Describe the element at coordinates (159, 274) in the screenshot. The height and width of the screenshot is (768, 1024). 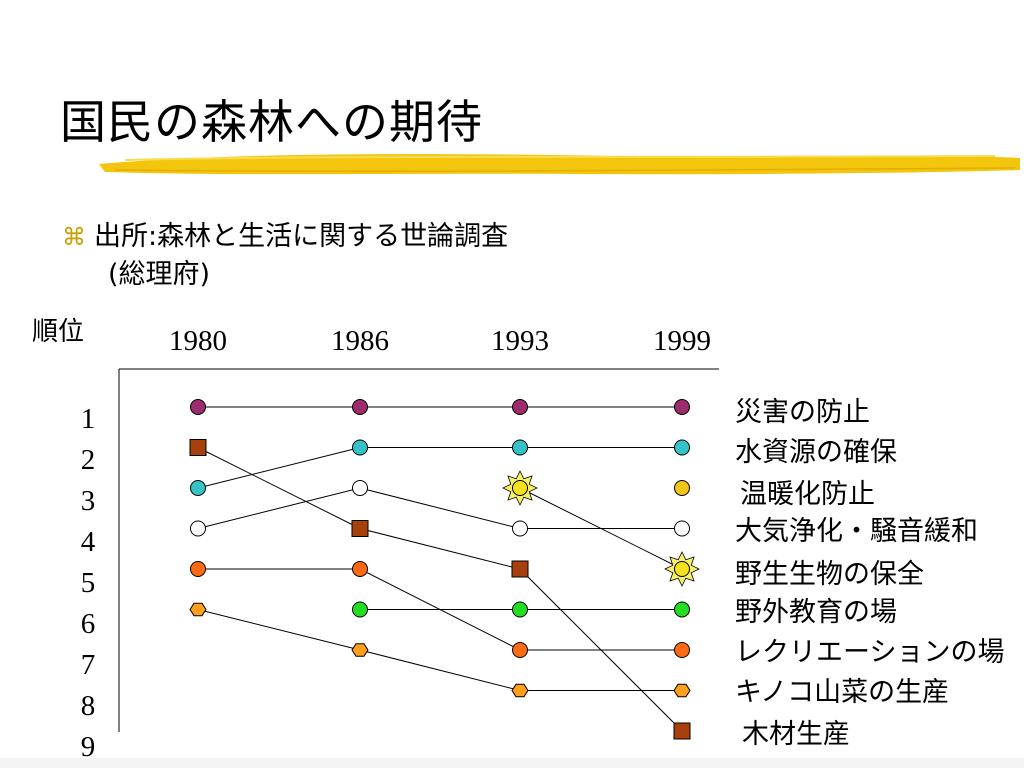
I see `source-line-2: (総理府)` at that location.